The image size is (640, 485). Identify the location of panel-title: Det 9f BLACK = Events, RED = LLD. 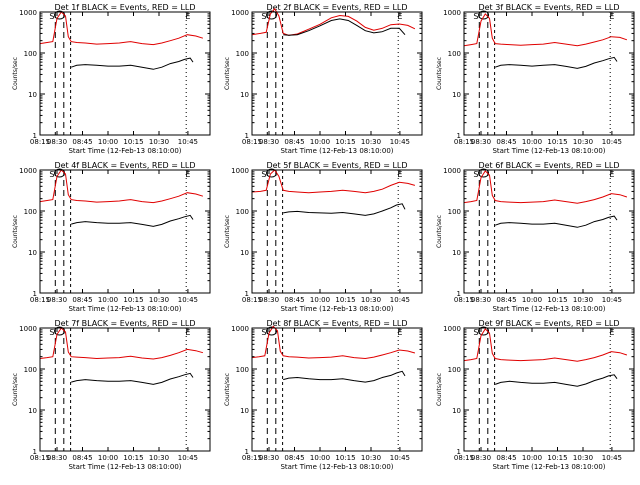
(548, 323).